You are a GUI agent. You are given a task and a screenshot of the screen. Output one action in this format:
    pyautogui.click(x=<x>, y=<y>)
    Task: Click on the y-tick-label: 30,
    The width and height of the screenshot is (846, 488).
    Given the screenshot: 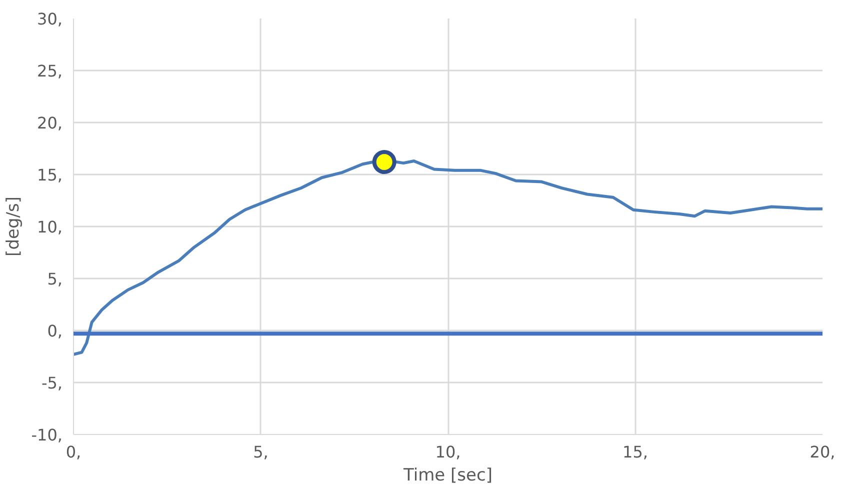 What is the action you would take?
    pyautogui.click(x=50, y=19)
    